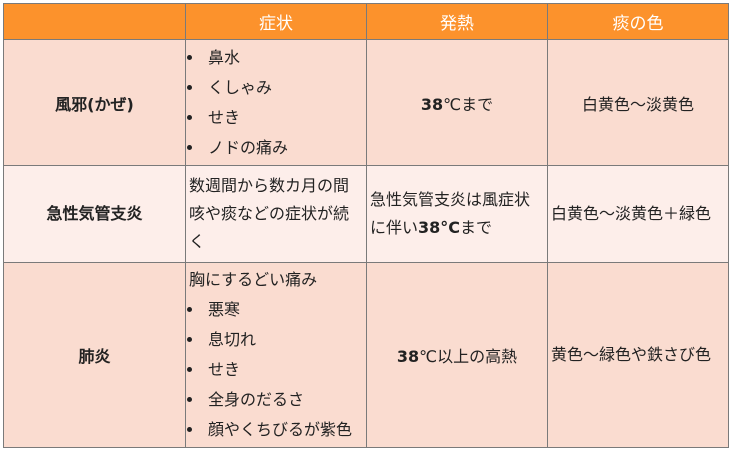 Image resolution: width=731 pixels, height=450 pixels. I want to click on header-phlegm-color: 痰の色, so click(638, 21).